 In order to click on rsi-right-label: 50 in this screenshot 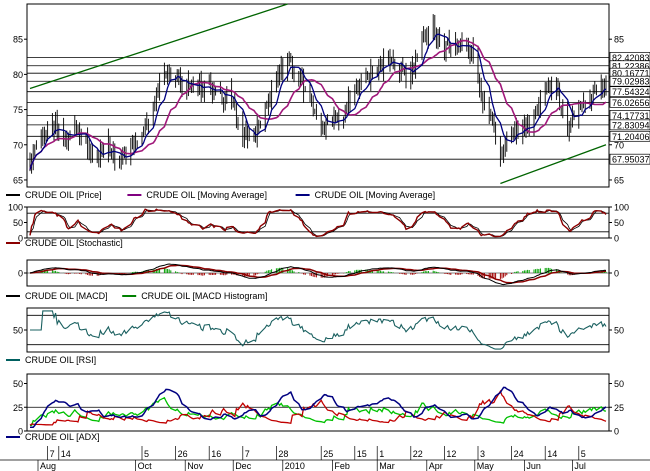, I will do `click(619, 331)`.